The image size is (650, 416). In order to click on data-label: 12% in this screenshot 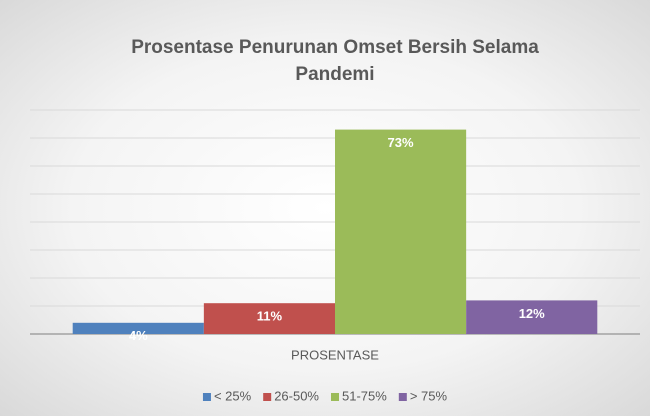, I will do `click(532, 313)`.